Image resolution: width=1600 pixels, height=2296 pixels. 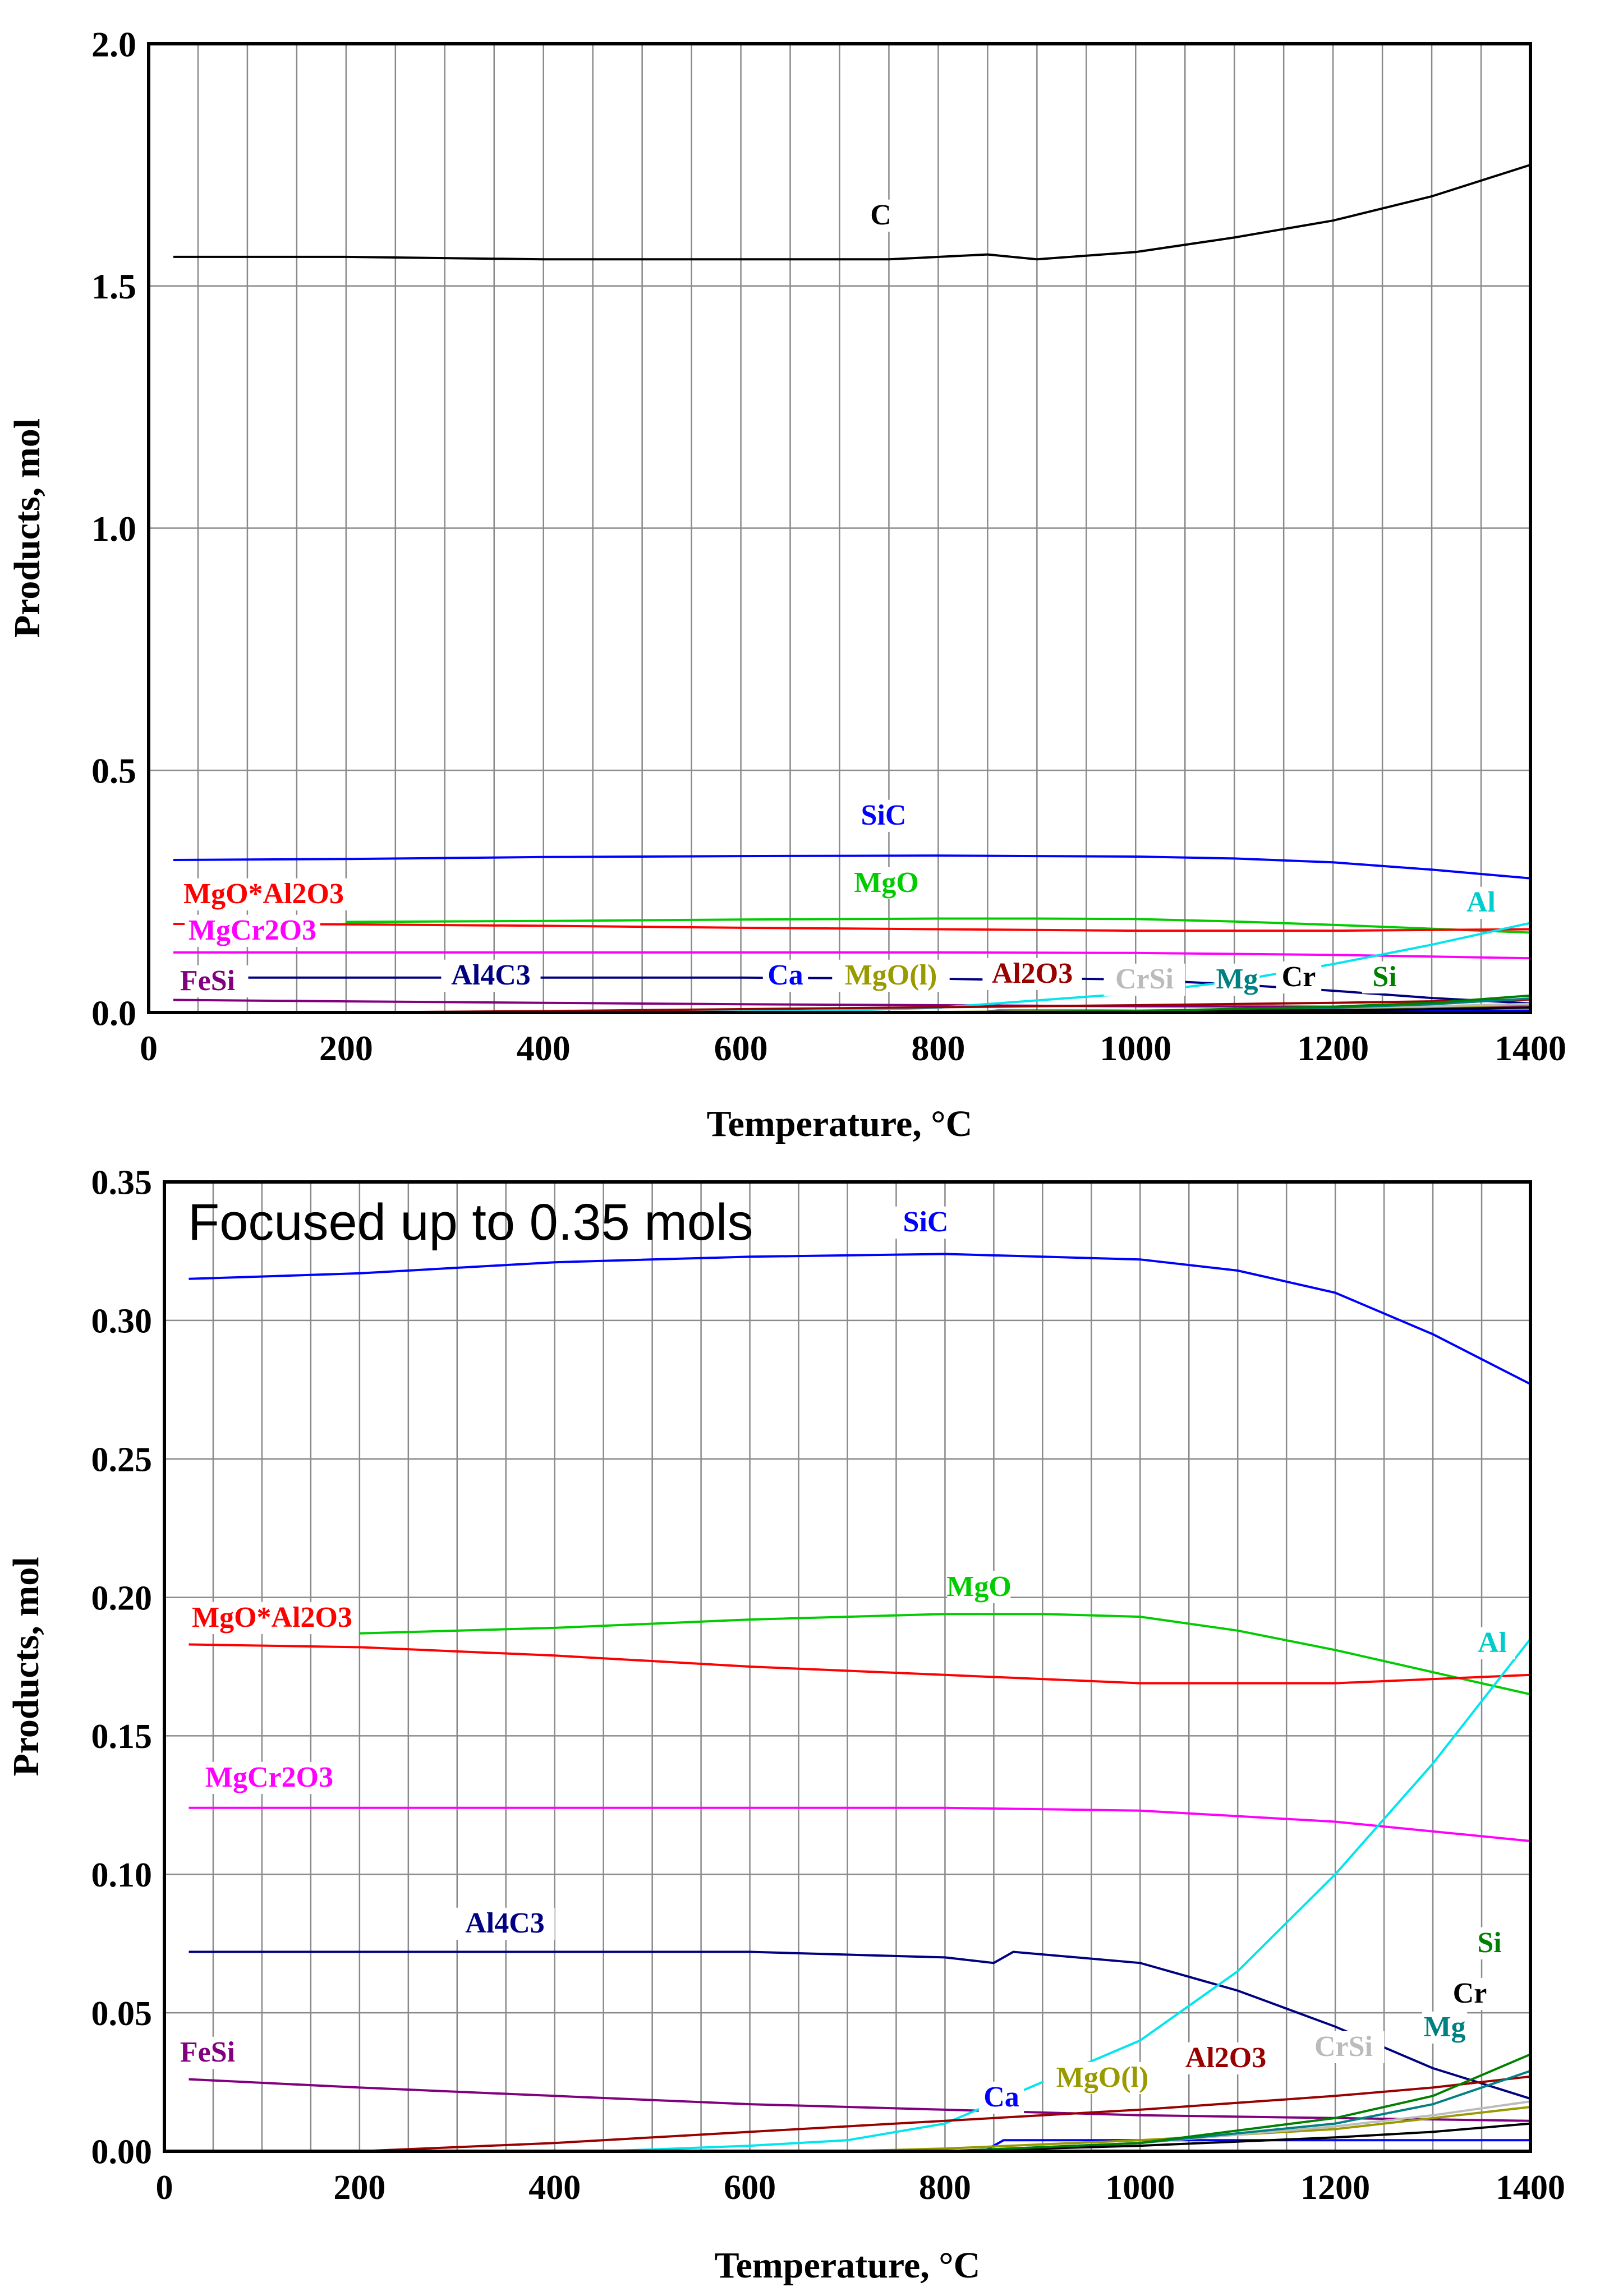 What do you see at coordinates (859, 2100) in the screenshot?
I see `series-line-fesi` at bounding box center [859, 2100].